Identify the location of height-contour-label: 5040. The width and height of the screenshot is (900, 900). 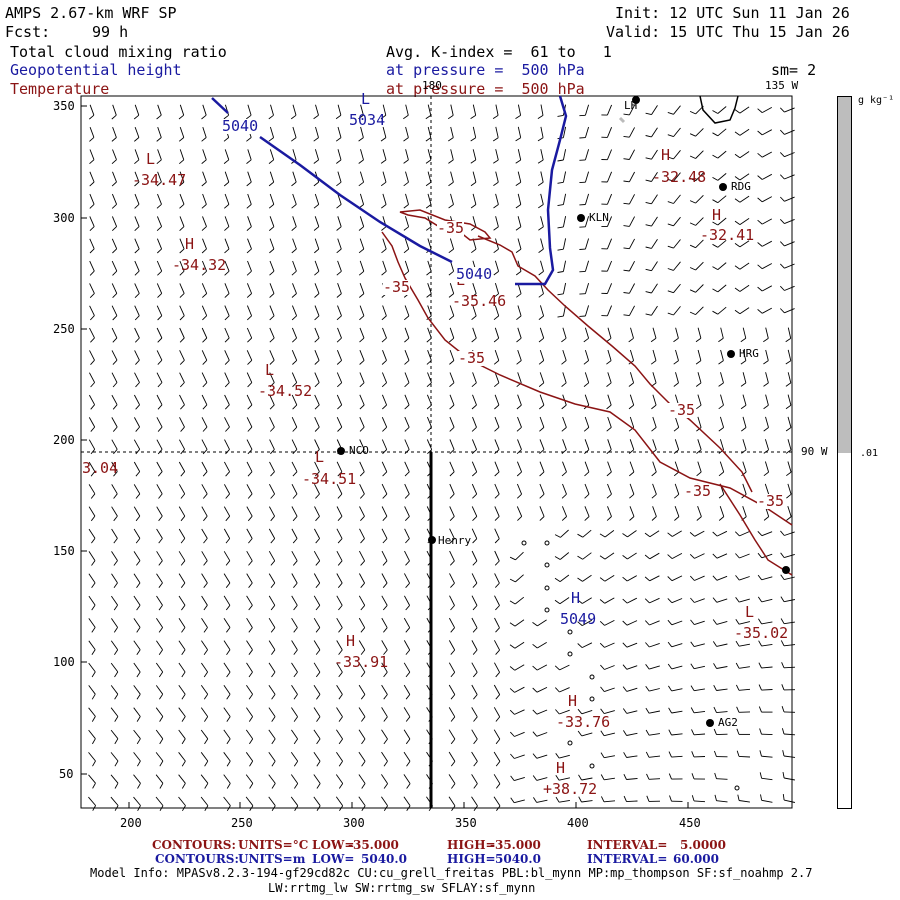
(240, 126).